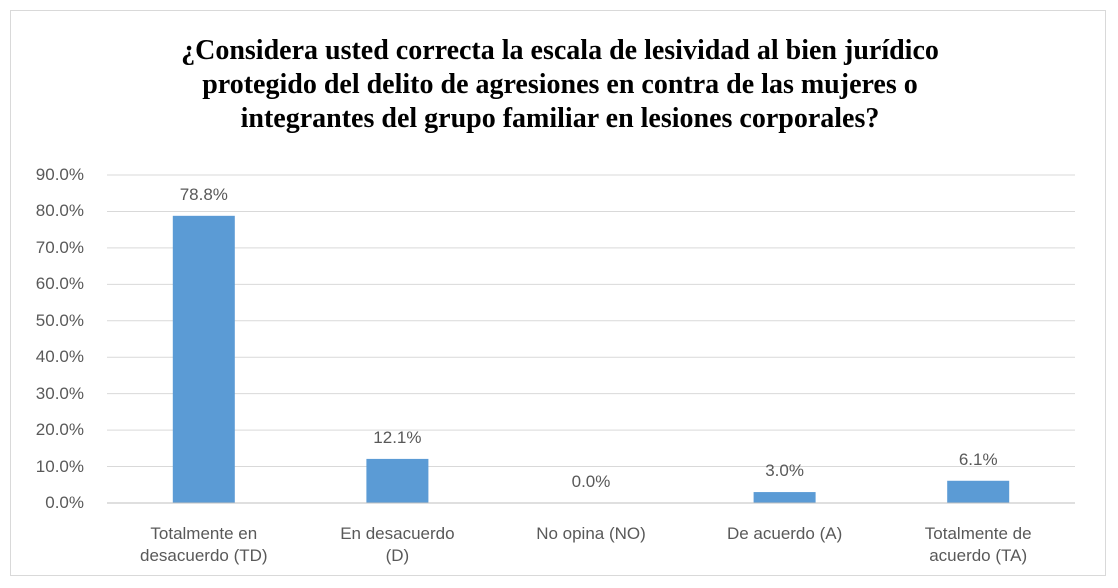 Image resolution: width=1118 pixels, height=588 pixels. Describe the element at coordinates (203, 194) in the screenshot. I see `data-label: 78.8%` at that location.